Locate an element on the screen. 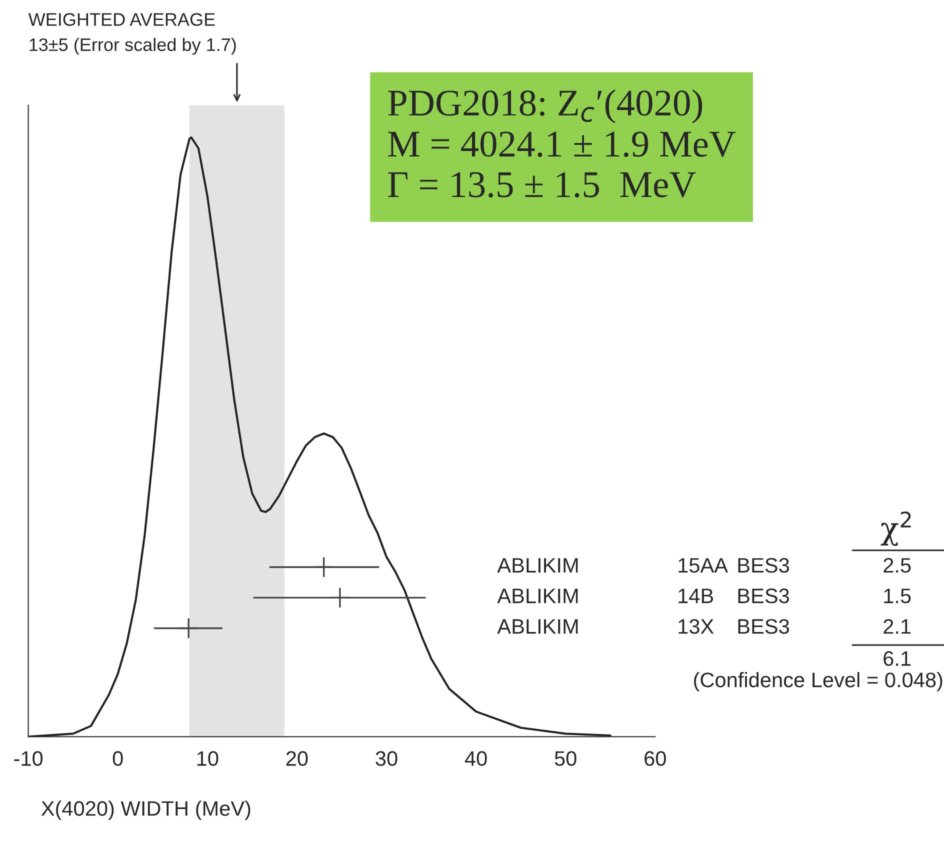  x-axis-title: X(4020) WIDTH (MeV) is located at coordinates (145, 810).